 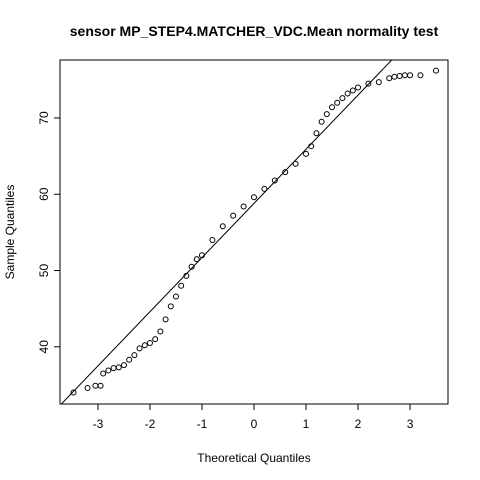 I want to click on x-tick-label: 3, so click(x=410, y=424).